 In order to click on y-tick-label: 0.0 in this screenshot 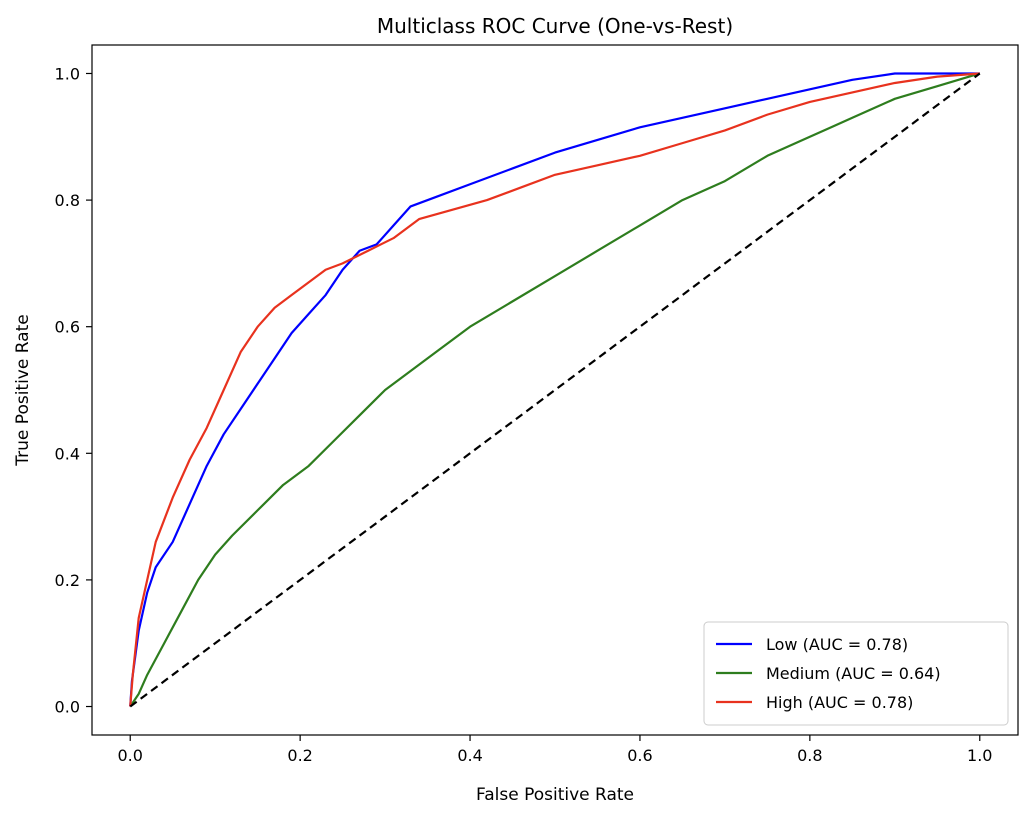, I will do `click(67, 707)`.